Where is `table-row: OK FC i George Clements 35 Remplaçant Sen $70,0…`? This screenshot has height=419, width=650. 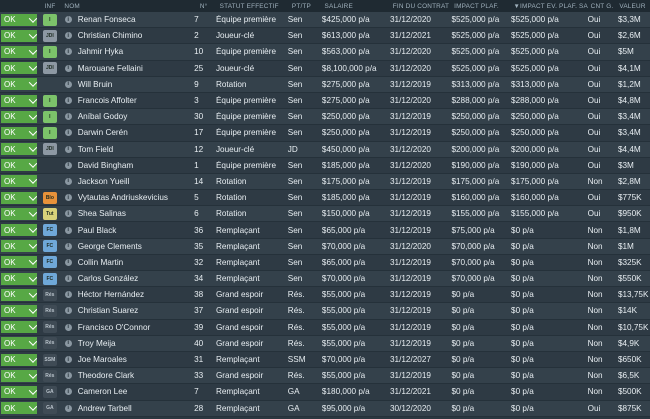
table-row: OK FC i George Clements 35 Remplaçant Sen $70,0… is located at coordinates (325, 246).